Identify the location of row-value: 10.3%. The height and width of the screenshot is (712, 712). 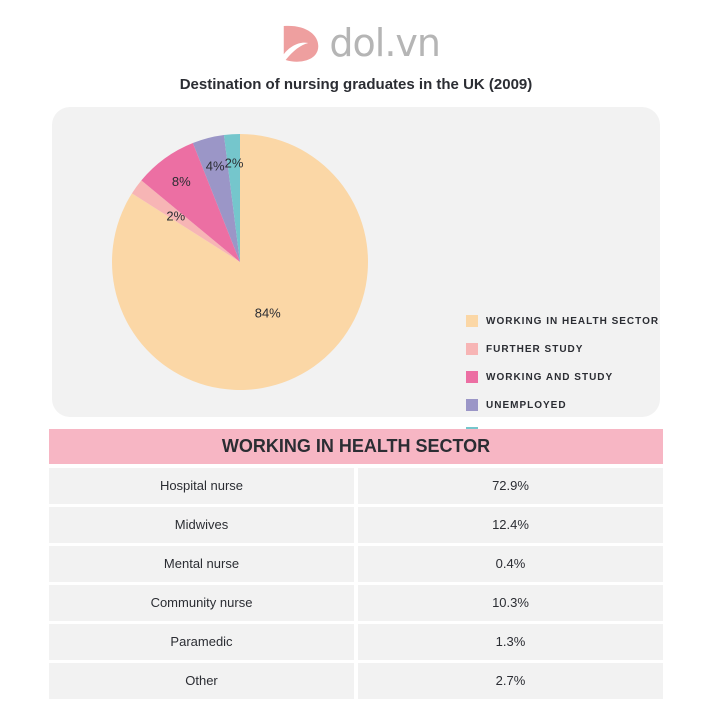
(510, 603).